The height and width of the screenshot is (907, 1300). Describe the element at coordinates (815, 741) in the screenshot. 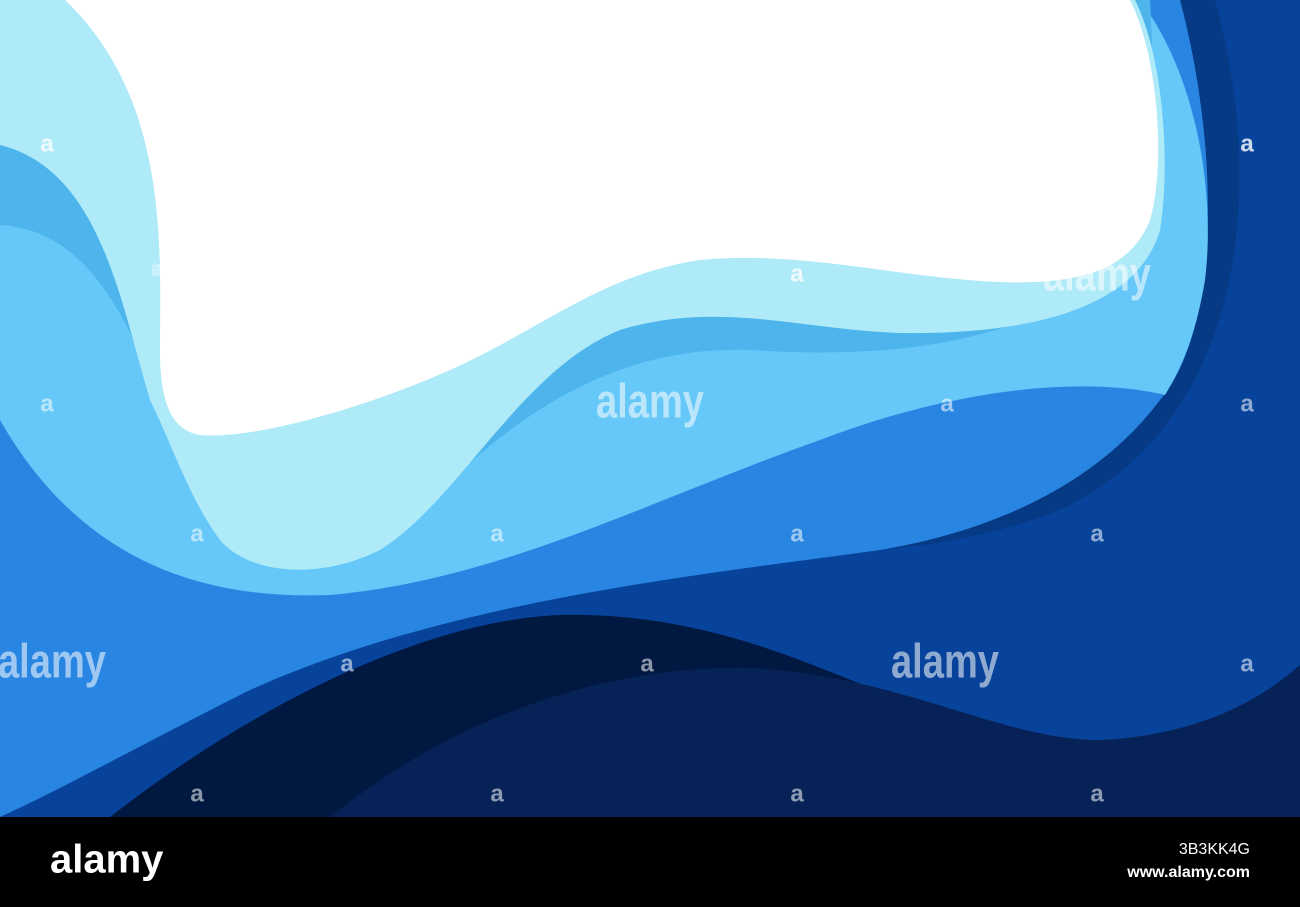

I see `wave-deep` at that location.